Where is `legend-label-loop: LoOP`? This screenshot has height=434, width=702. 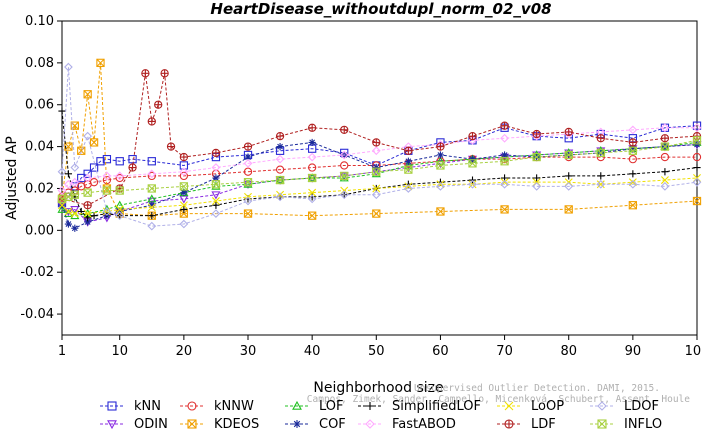 legend-label-loop: LoOP is located at coordinates (547, 406).